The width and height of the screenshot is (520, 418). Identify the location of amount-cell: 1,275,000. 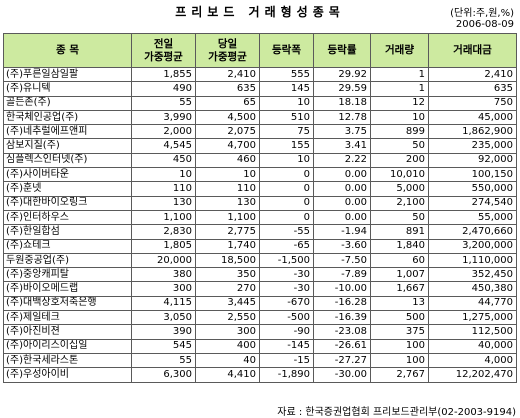
(472, 318).